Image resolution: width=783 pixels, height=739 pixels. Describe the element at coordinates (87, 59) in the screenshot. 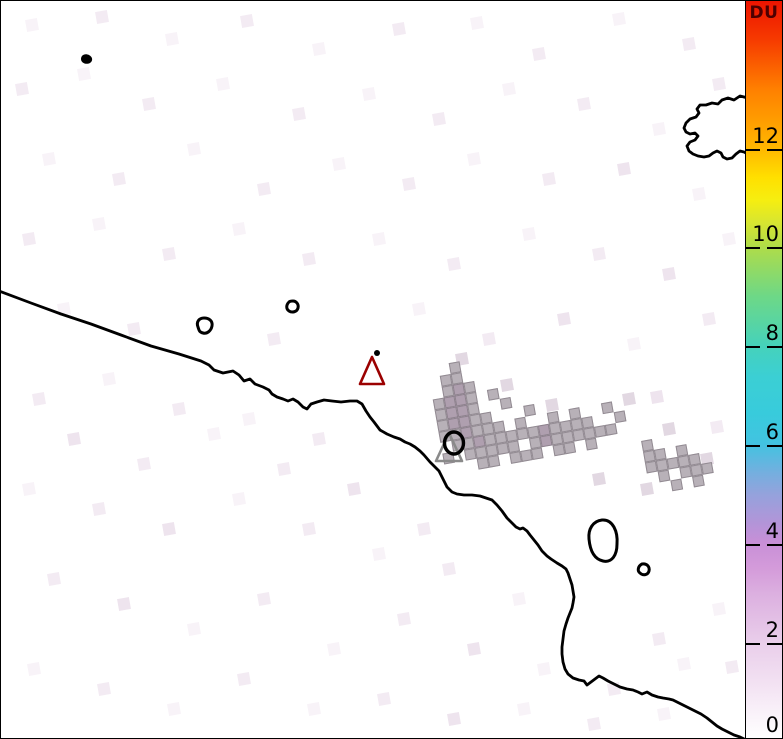

I see `tiny-island-northwest` at that location.